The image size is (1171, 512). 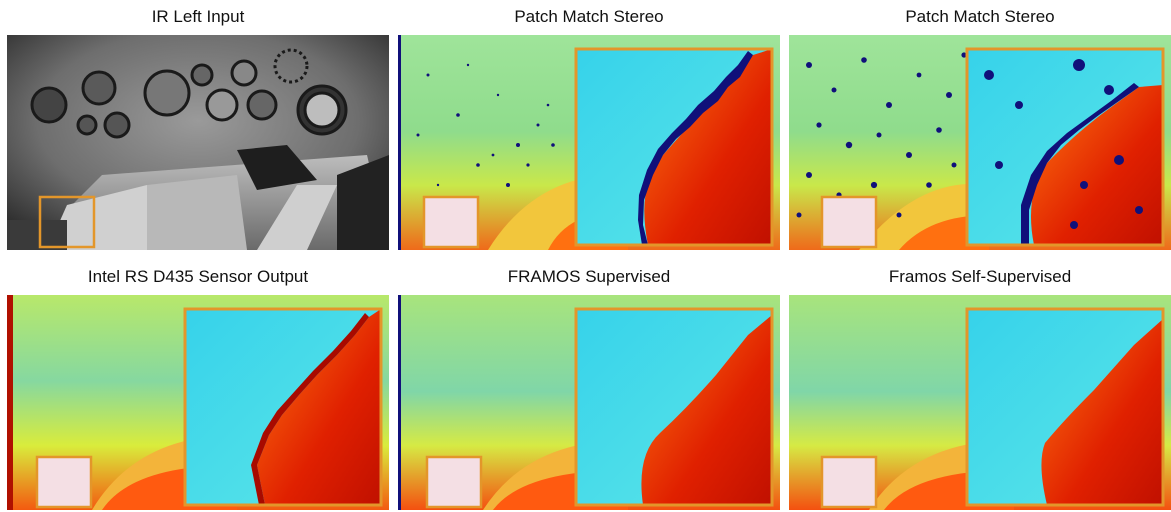 I want to click on intel-d435-image, so click(x=198, y=402).